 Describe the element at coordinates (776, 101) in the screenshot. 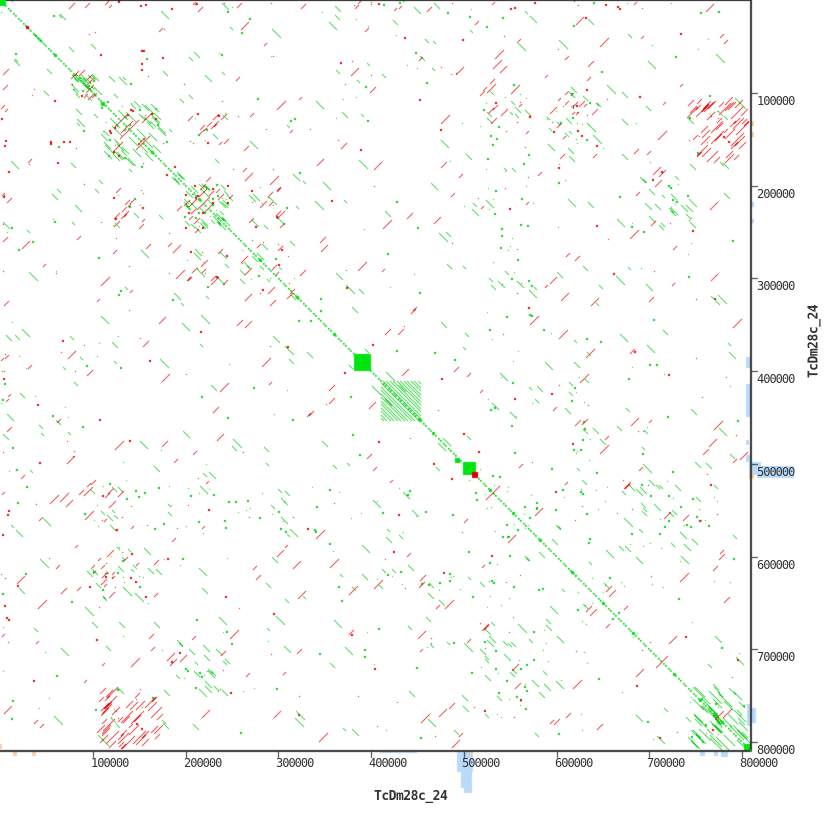

I see `y-tick-label: 100000` at that location.